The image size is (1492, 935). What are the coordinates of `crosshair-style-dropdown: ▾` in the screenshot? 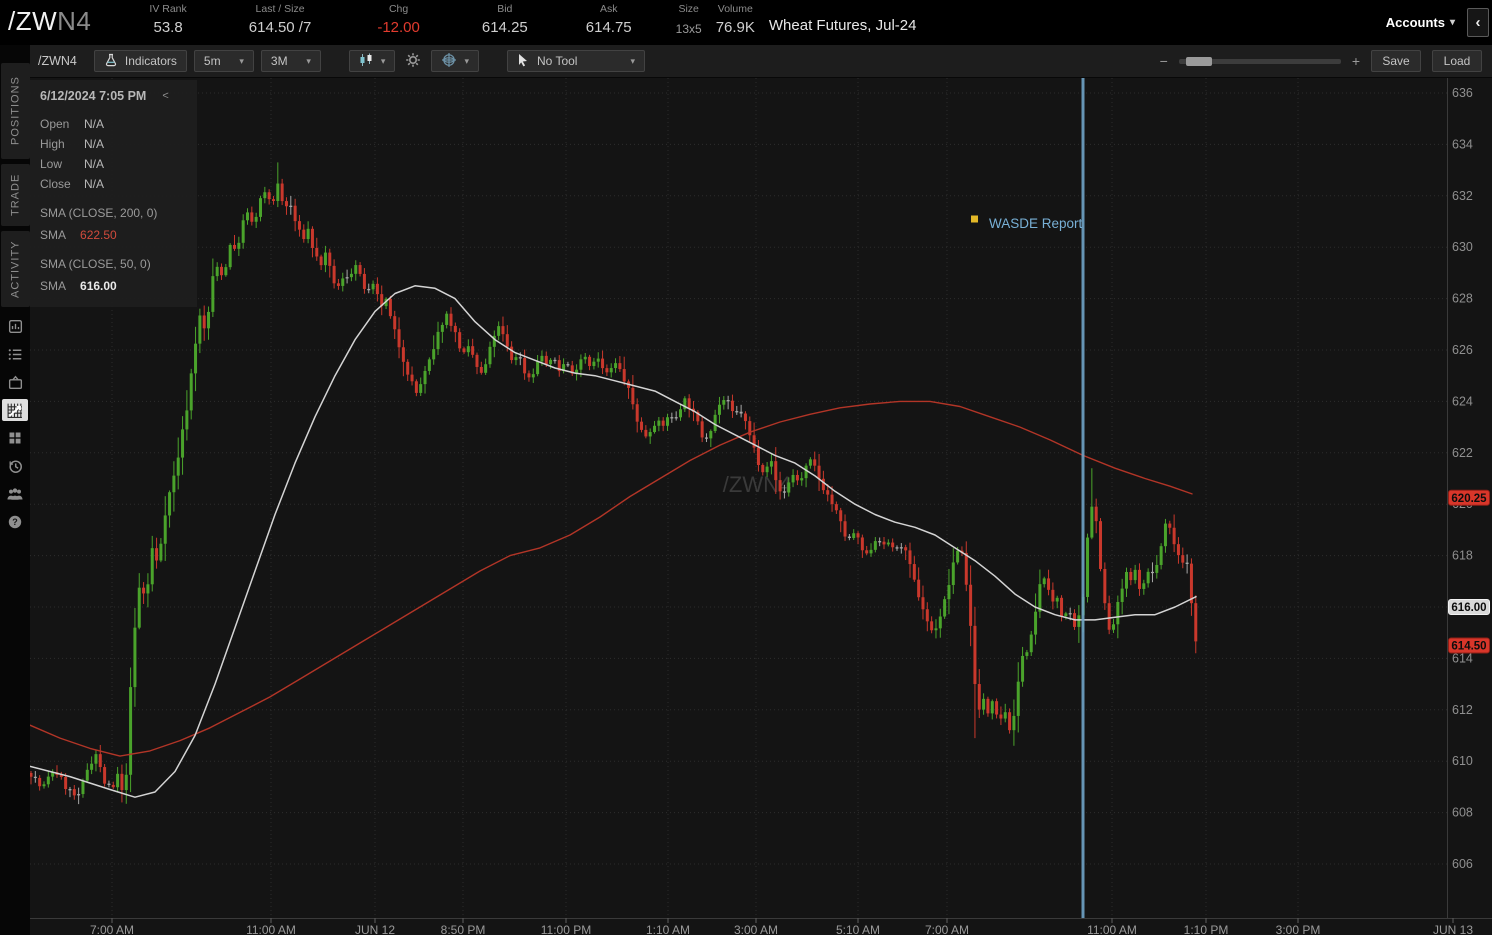 It's located at (455, 61).